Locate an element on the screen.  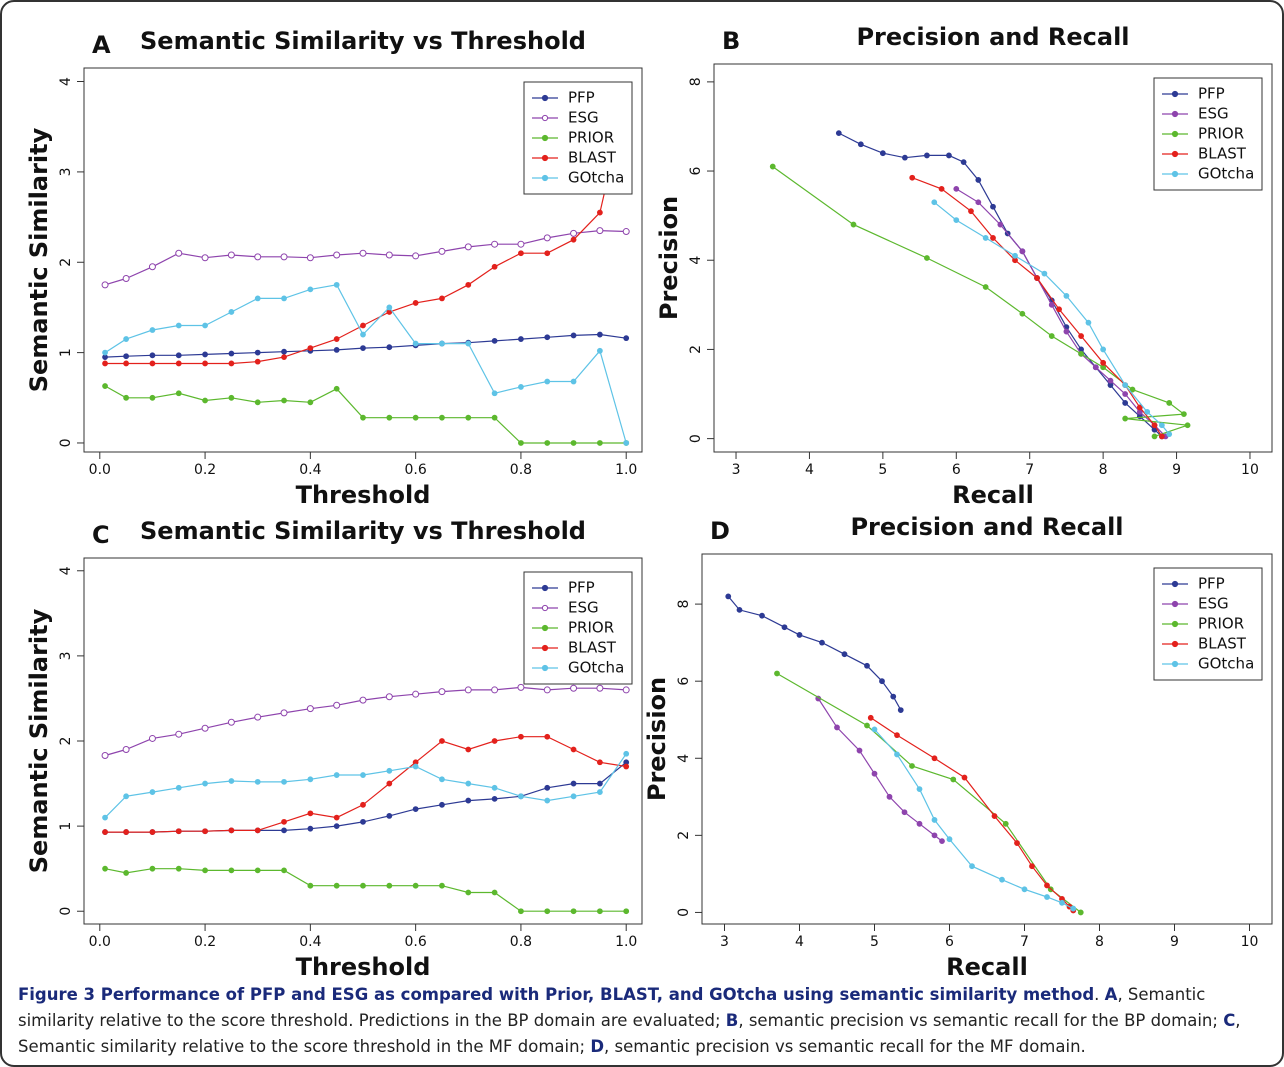
x-tick-label: 0.0 is located at coordinates (100, 942).